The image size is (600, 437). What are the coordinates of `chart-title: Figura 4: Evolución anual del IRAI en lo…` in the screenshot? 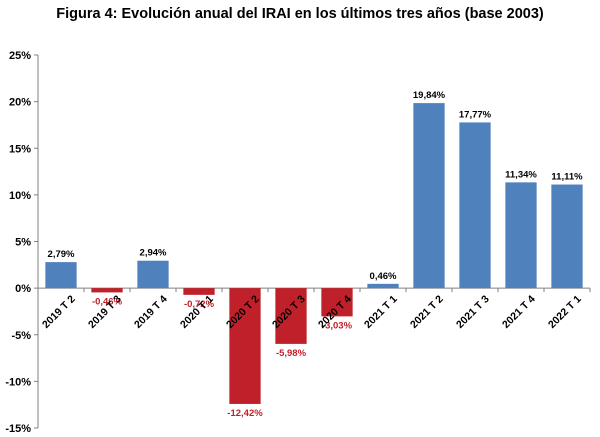 It's located at (300, 14).